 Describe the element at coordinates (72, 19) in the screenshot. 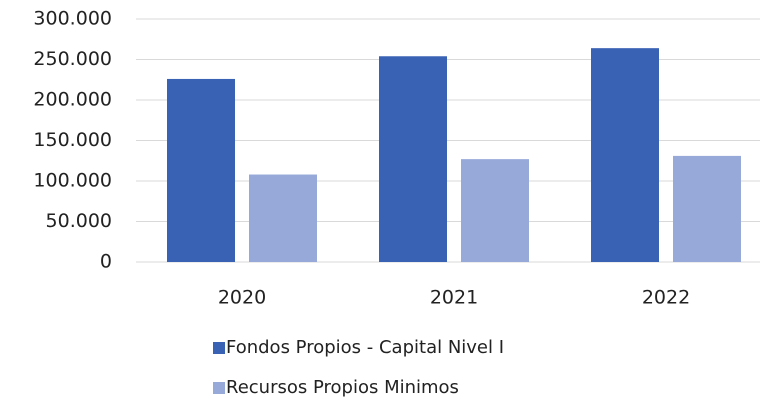

I see `y-tick-label: 300.000` at that location.